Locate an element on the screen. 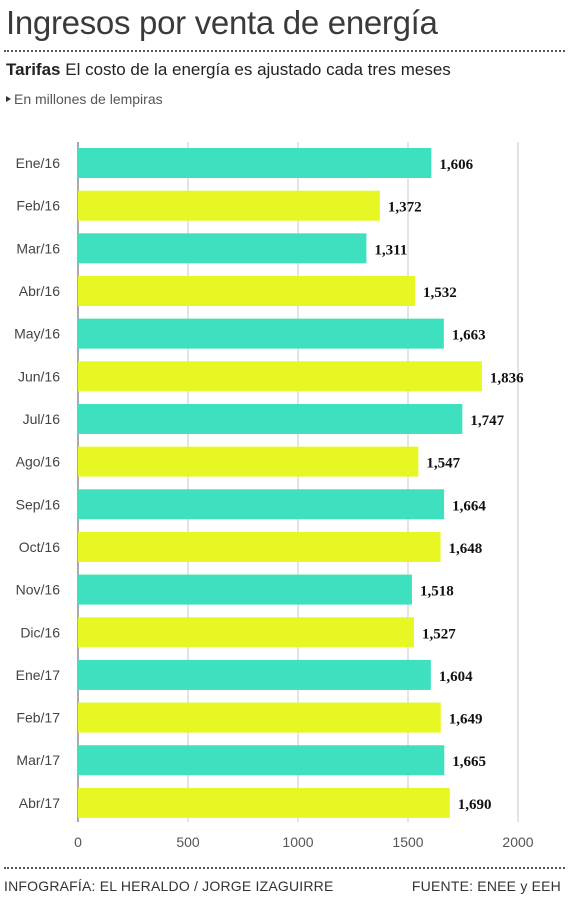 This screenshot has height=900, width=569. x-tick-label: 2000 is located at coordinates (517, 842).